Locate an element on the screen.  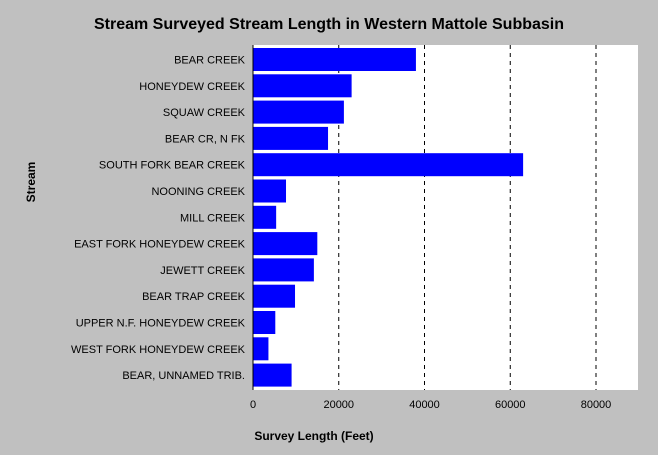
tick-labels: 0 20000 40000 60000 80000 is located at coordinates (430, 405).